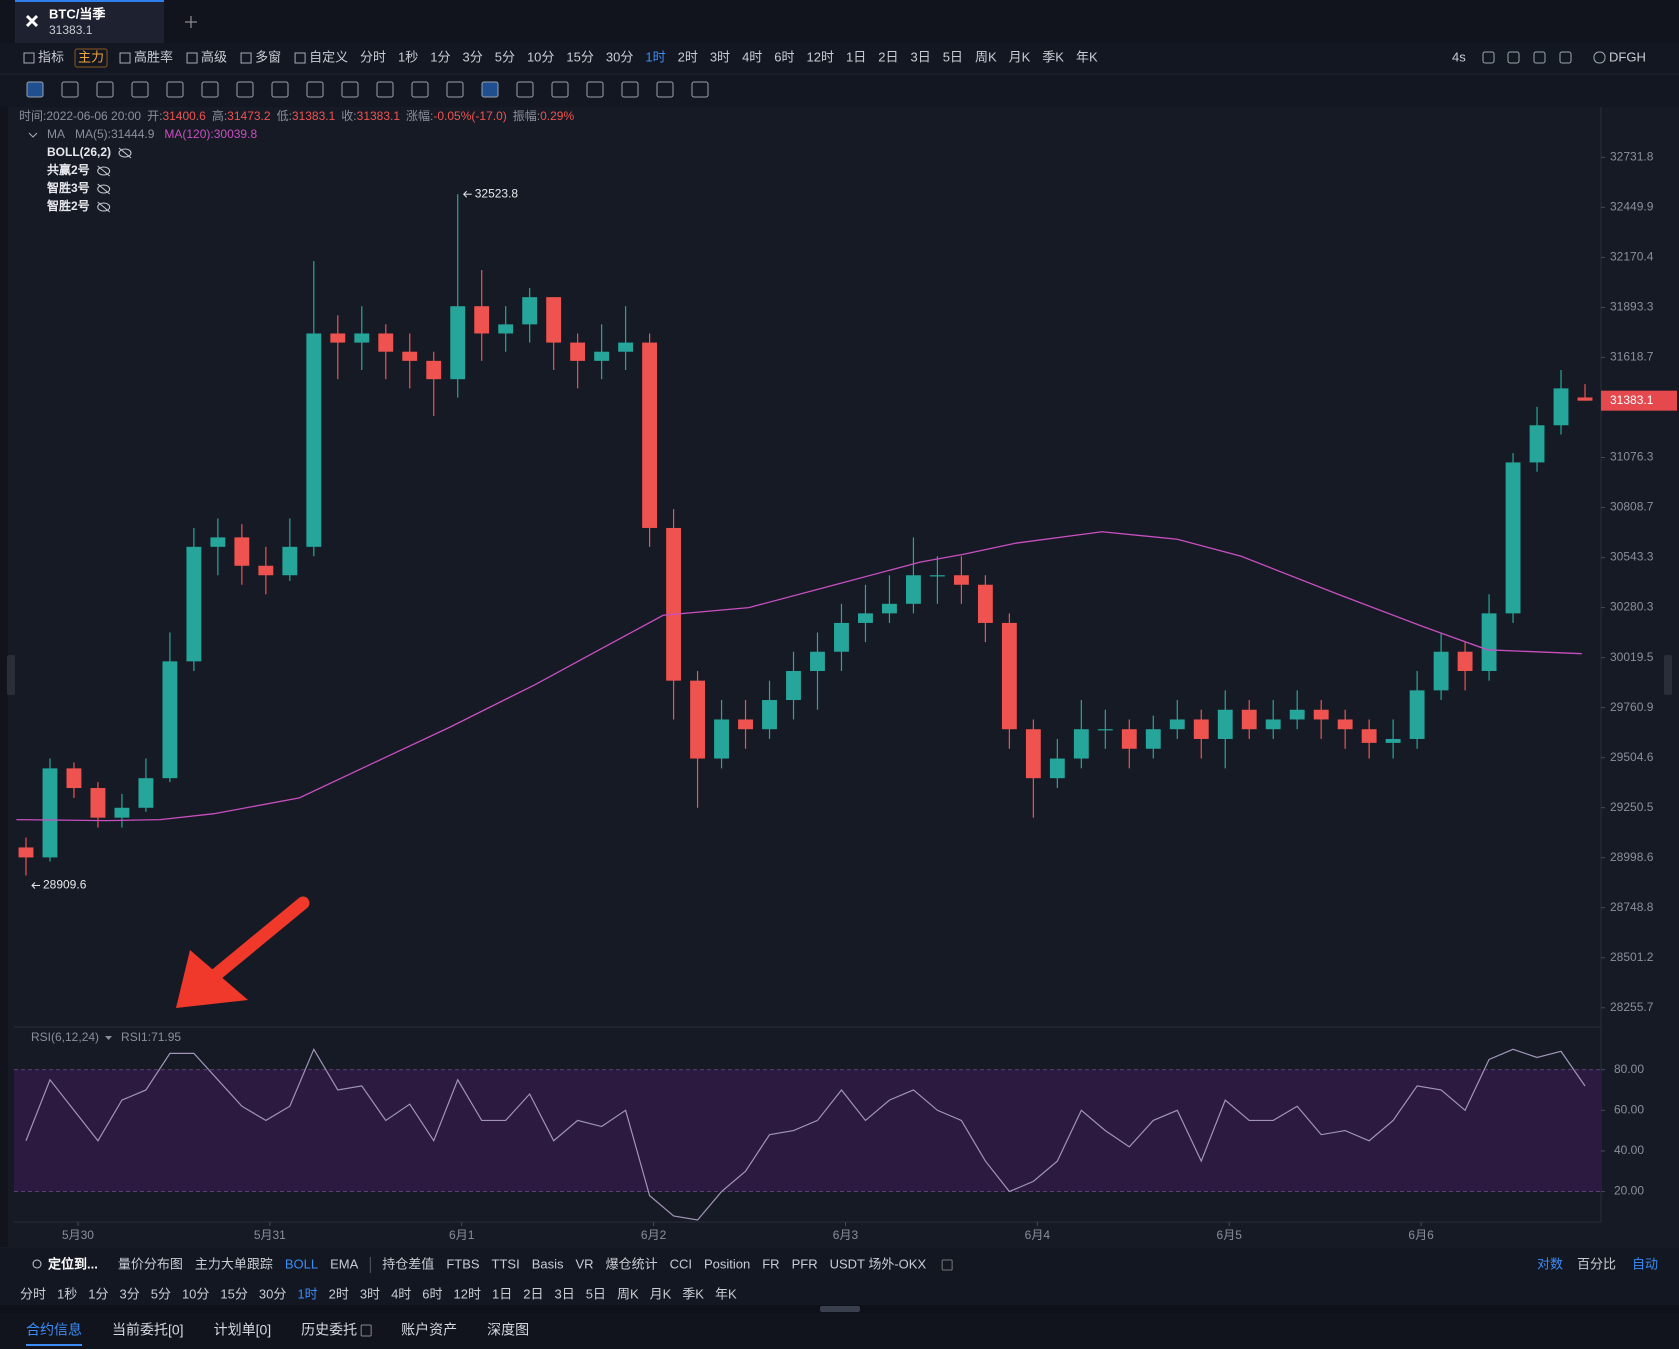  What do you see at coordinates (508, 1330) in the screenshot?
I see `bottom-tab: 深度图` at bounding box center [508, 1330].